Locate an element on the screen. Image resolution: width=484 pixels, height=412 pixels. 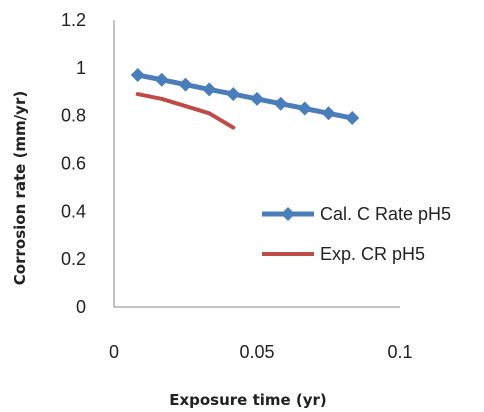
x-axis-ticks: 0 0.05 0.1 is located at coordinates (261, 352).